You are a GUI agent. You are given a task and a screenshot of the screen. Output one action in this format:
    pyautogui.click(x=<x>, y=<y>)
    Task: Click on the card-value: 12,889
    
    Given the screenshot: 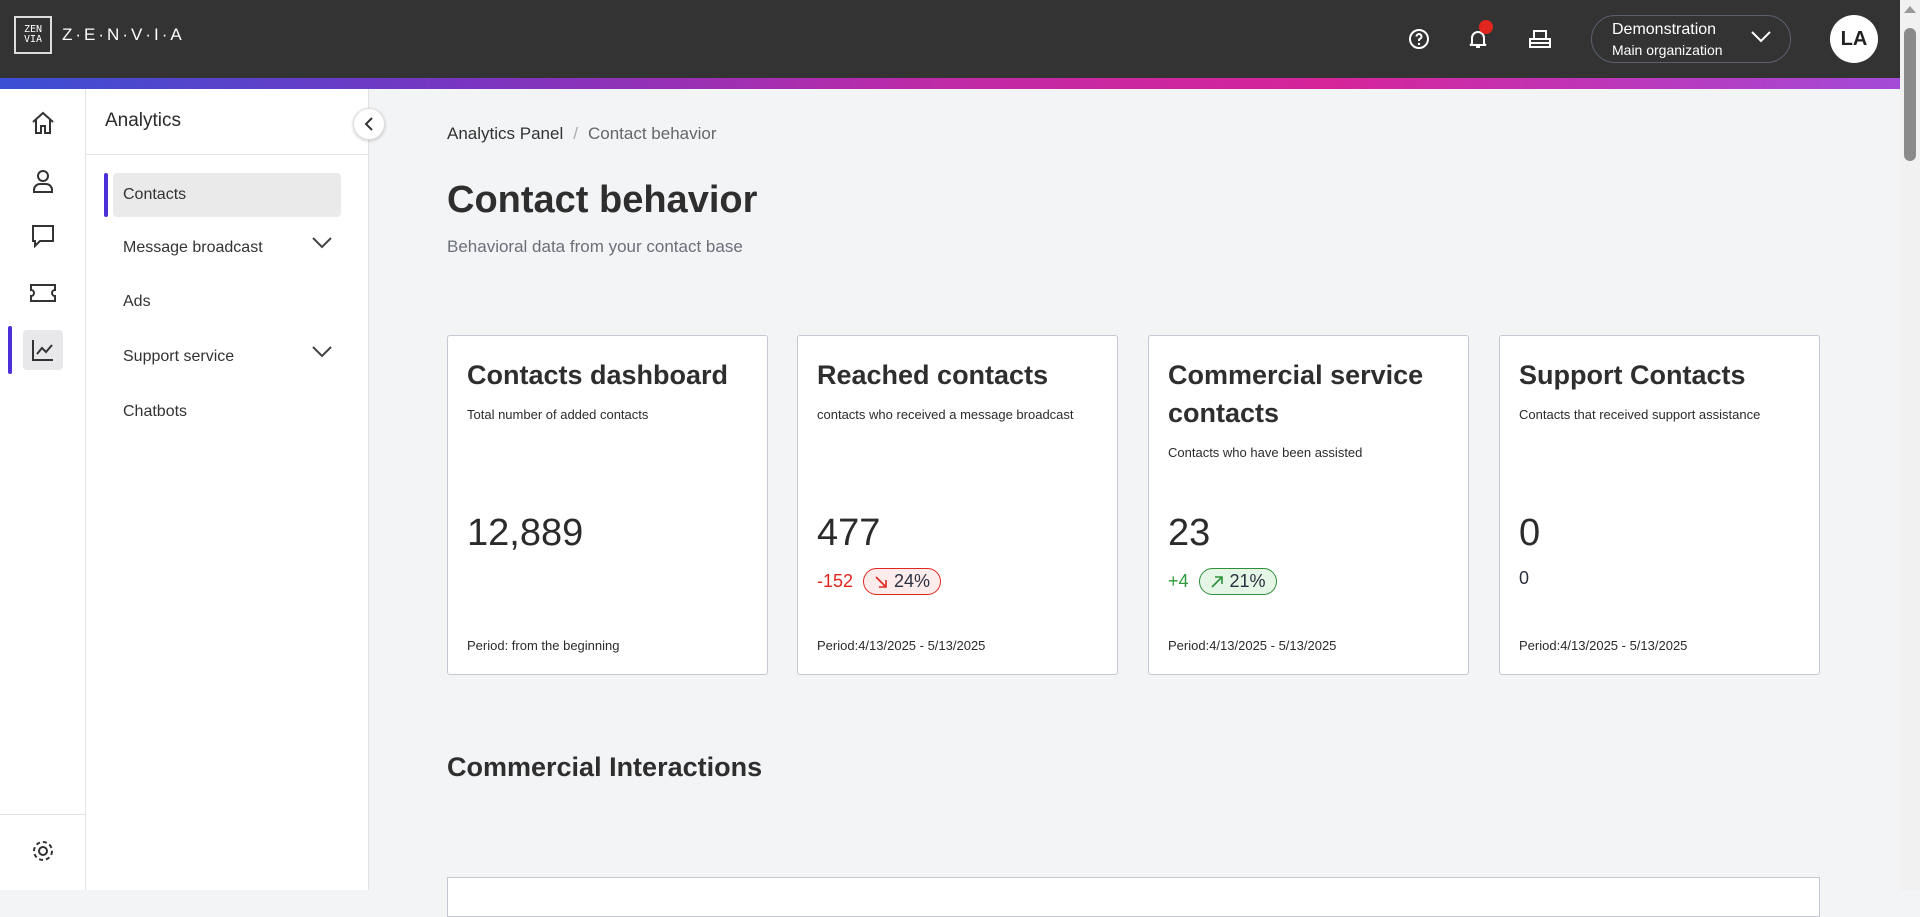 What is the action you would take?
    pyautogui.click(x=525, y=533)
    